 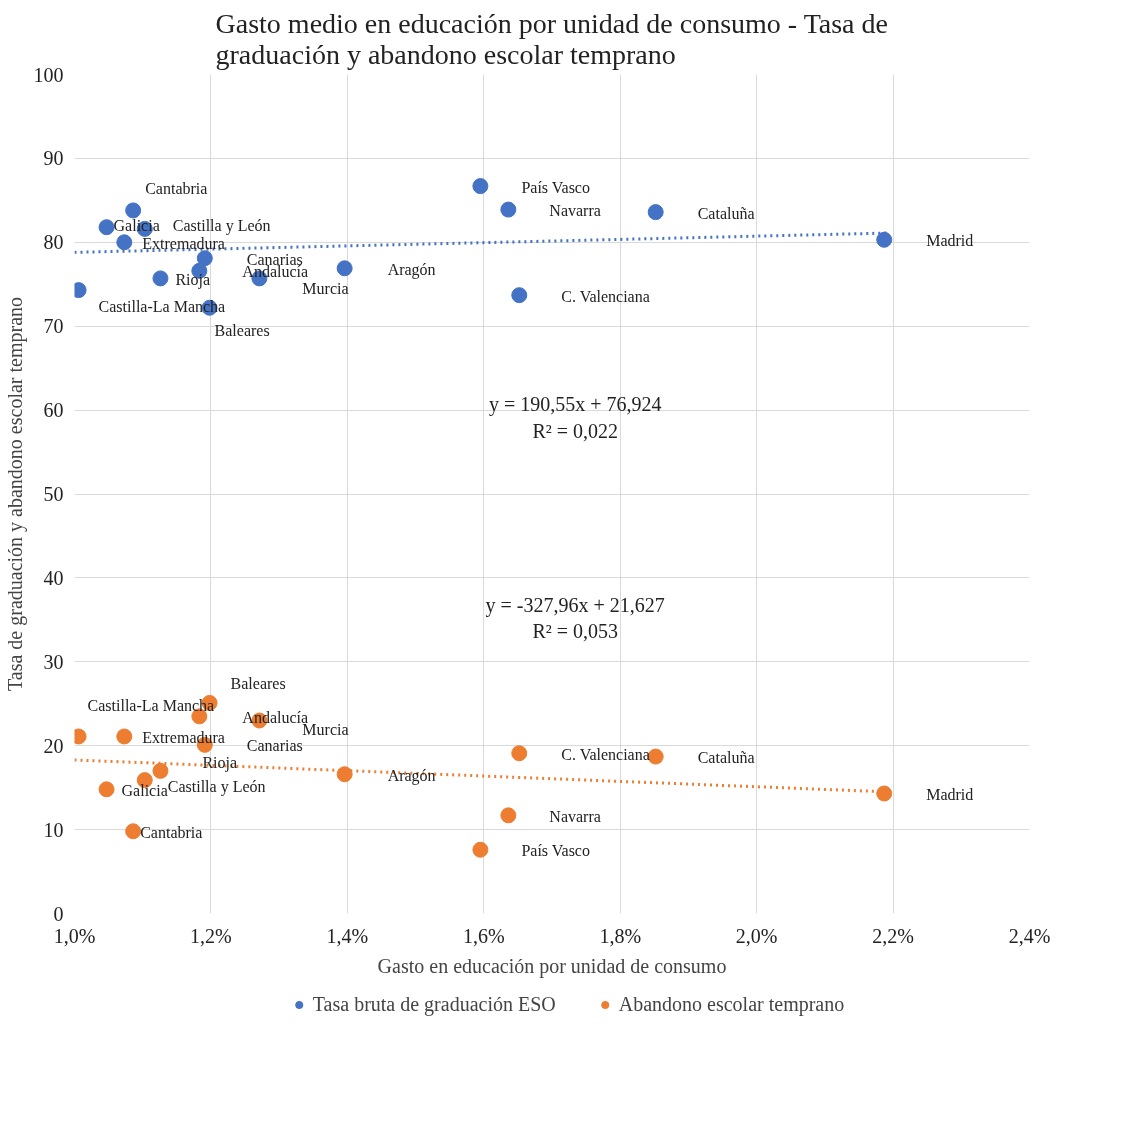 I want to click on y-tick-label: 60, so click(x=53, y=410).